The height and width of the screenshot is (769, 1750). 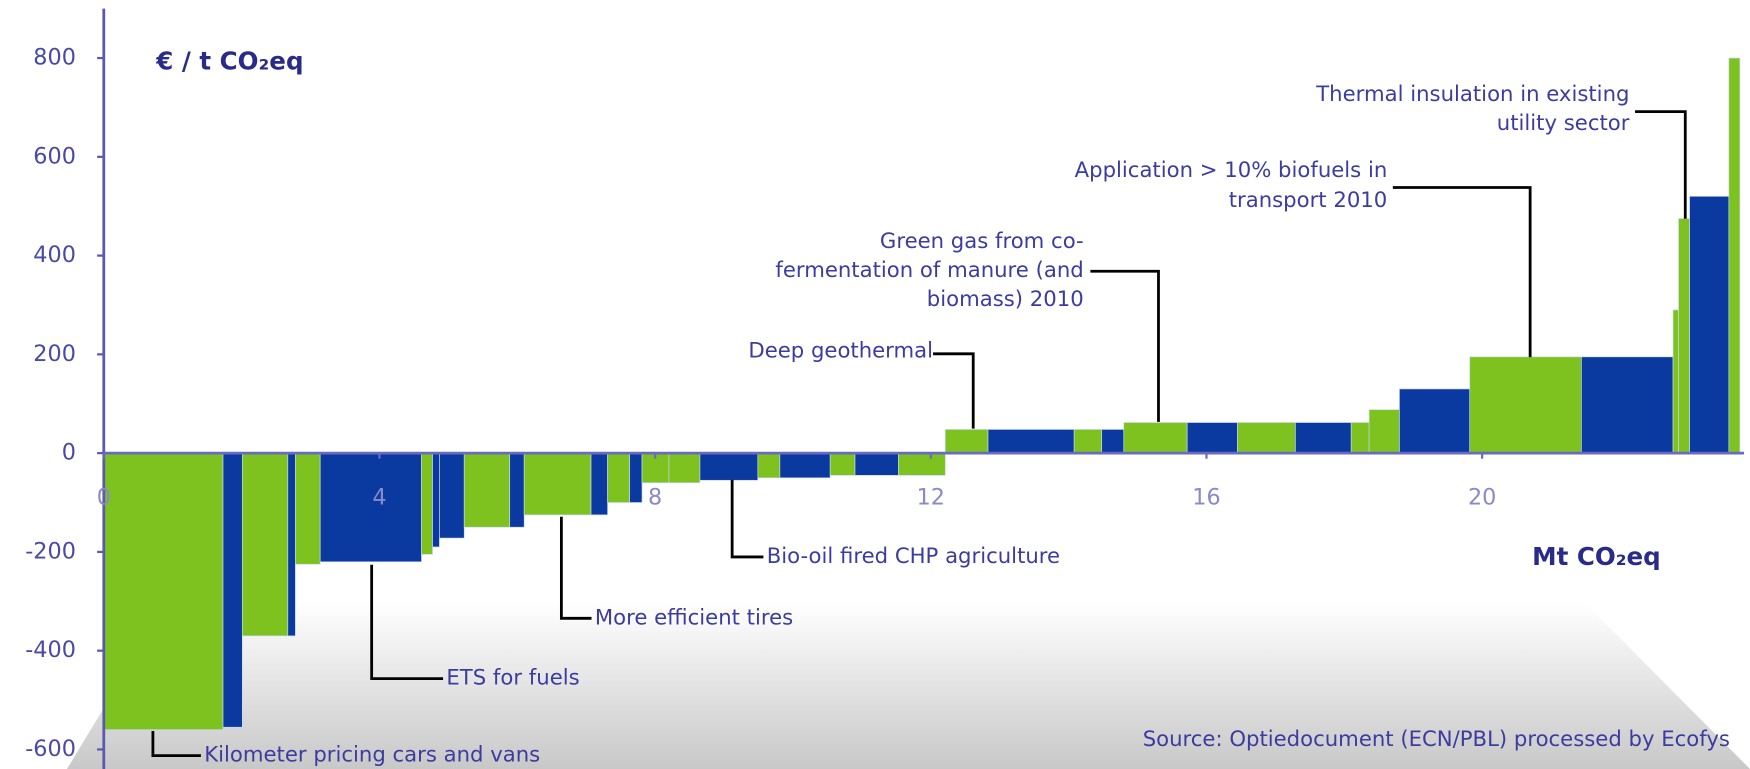 What do you see at coordinates (50, 650) in the screenshot?
I see `y-tick-label: -400` at bounding box center [50, 650].